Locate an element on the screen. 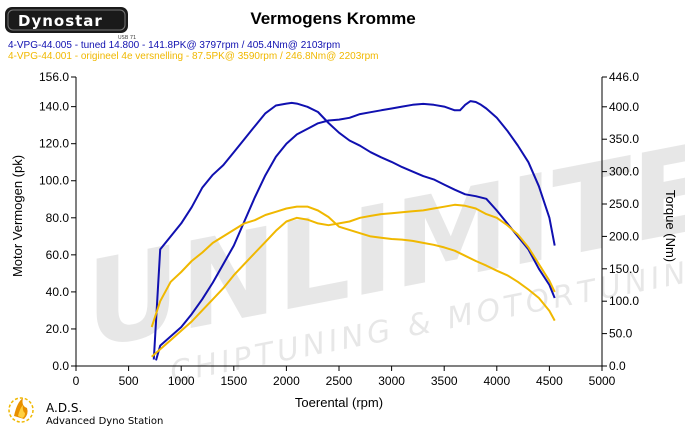  y2-tick-label: 0.0 is located at coordinates (617, 366).